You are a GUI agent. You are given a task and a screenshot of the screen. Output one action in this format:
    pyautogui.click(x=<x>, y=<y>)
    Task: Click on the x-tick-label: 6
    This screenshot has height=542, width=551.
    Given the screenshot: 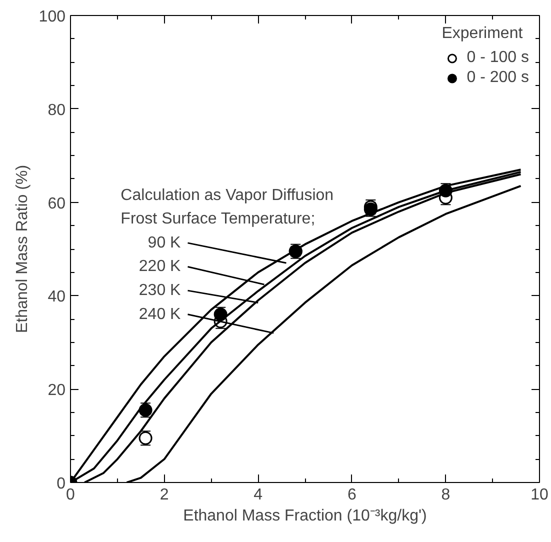 What is the action you would take?
    pyautogui.click(x=351, y=495)
    